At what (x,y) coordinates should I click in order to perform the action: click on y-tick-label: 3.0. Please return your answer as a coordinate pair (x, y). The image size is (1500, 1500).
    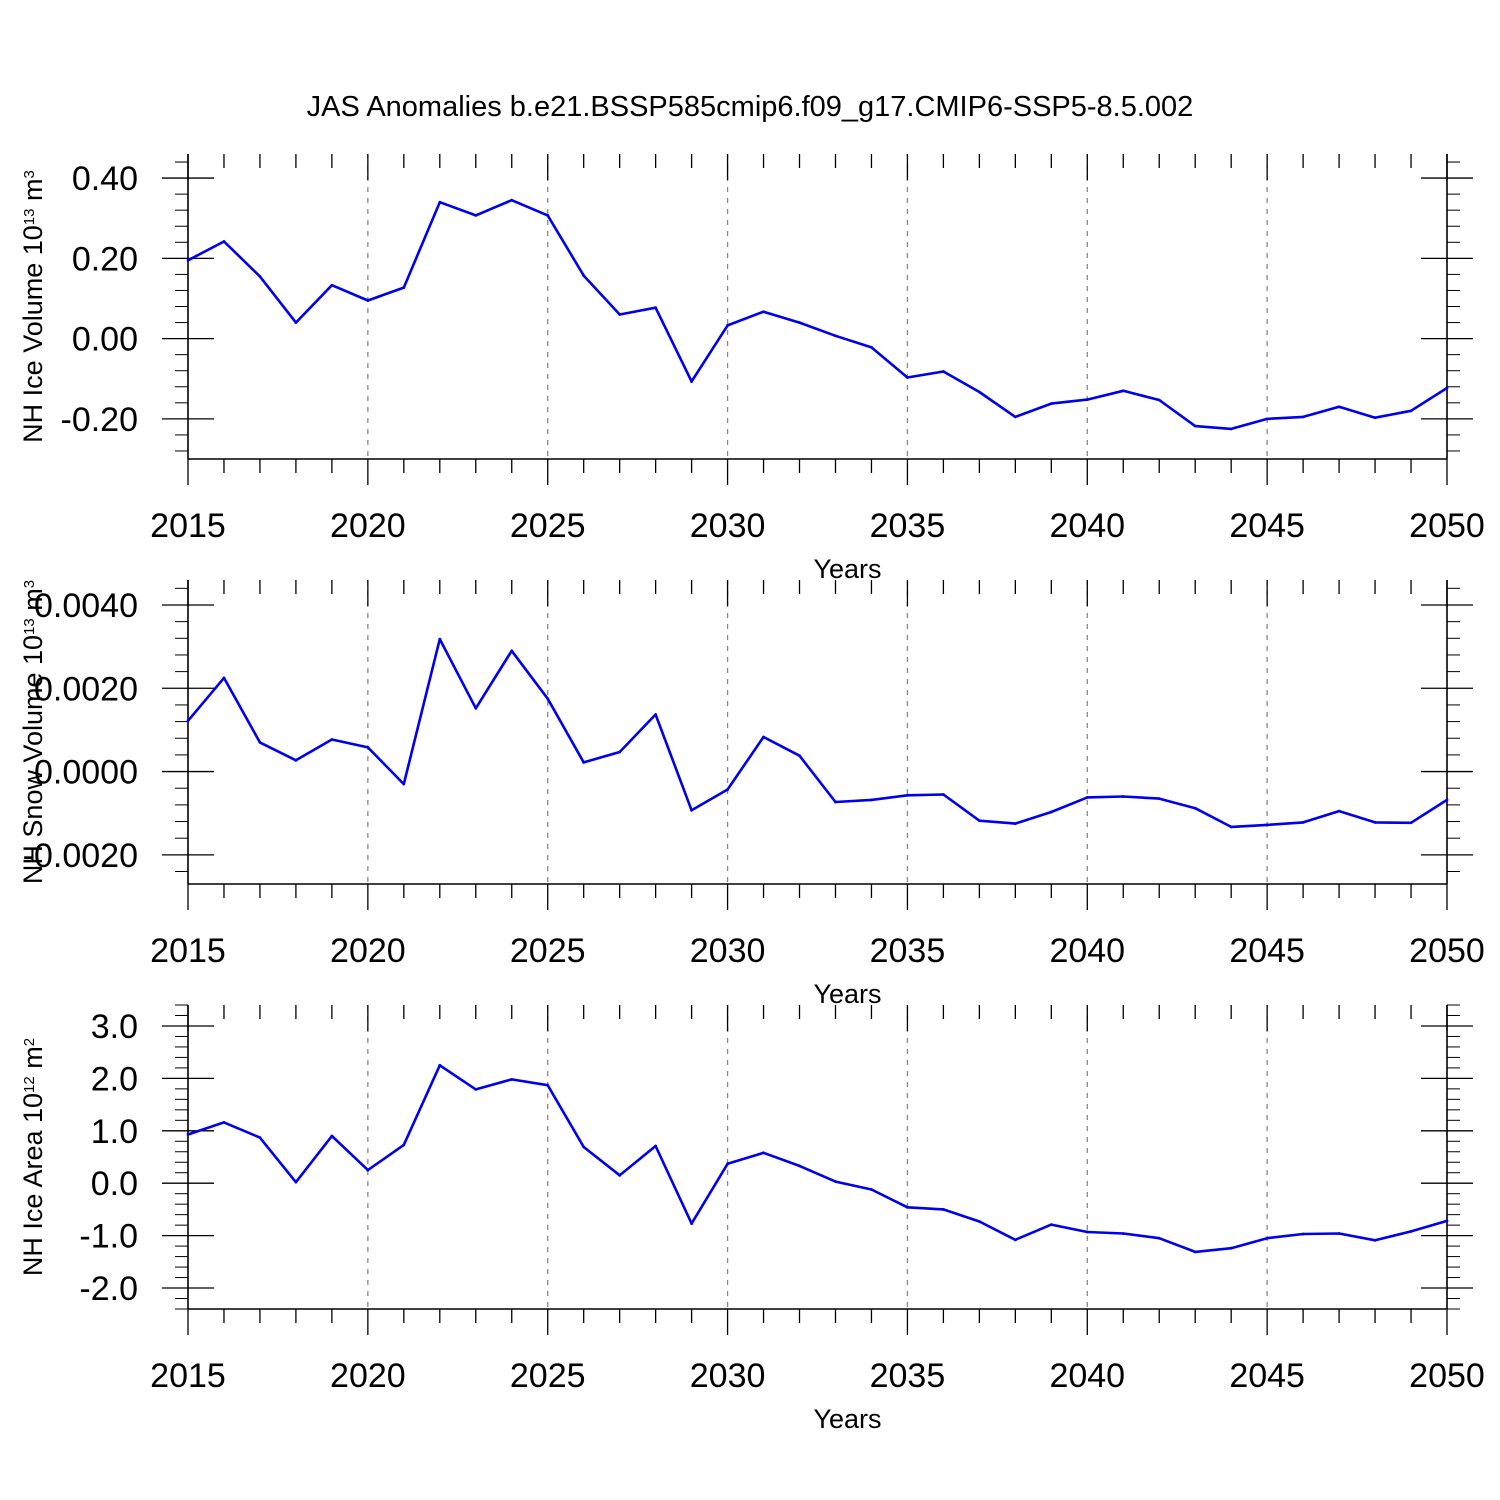
    Looking at the image, I should click on (114, 1027).